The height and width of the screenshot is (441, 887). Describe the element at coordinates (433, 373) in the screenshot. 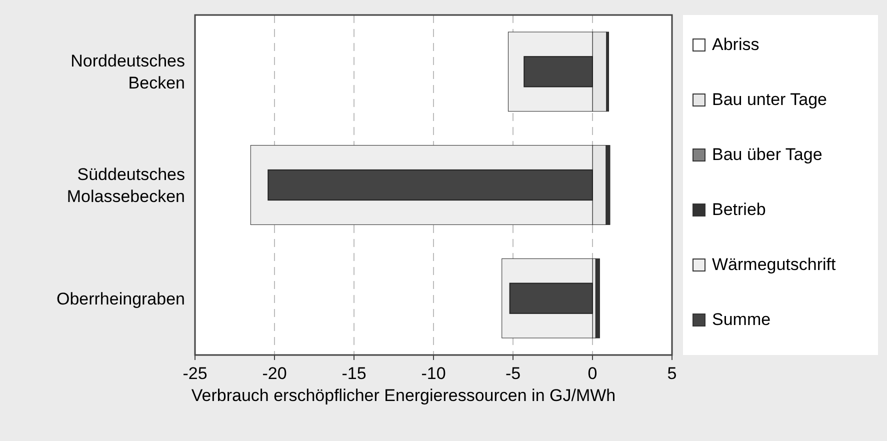

I see `x-tick-label: -10` at that location.